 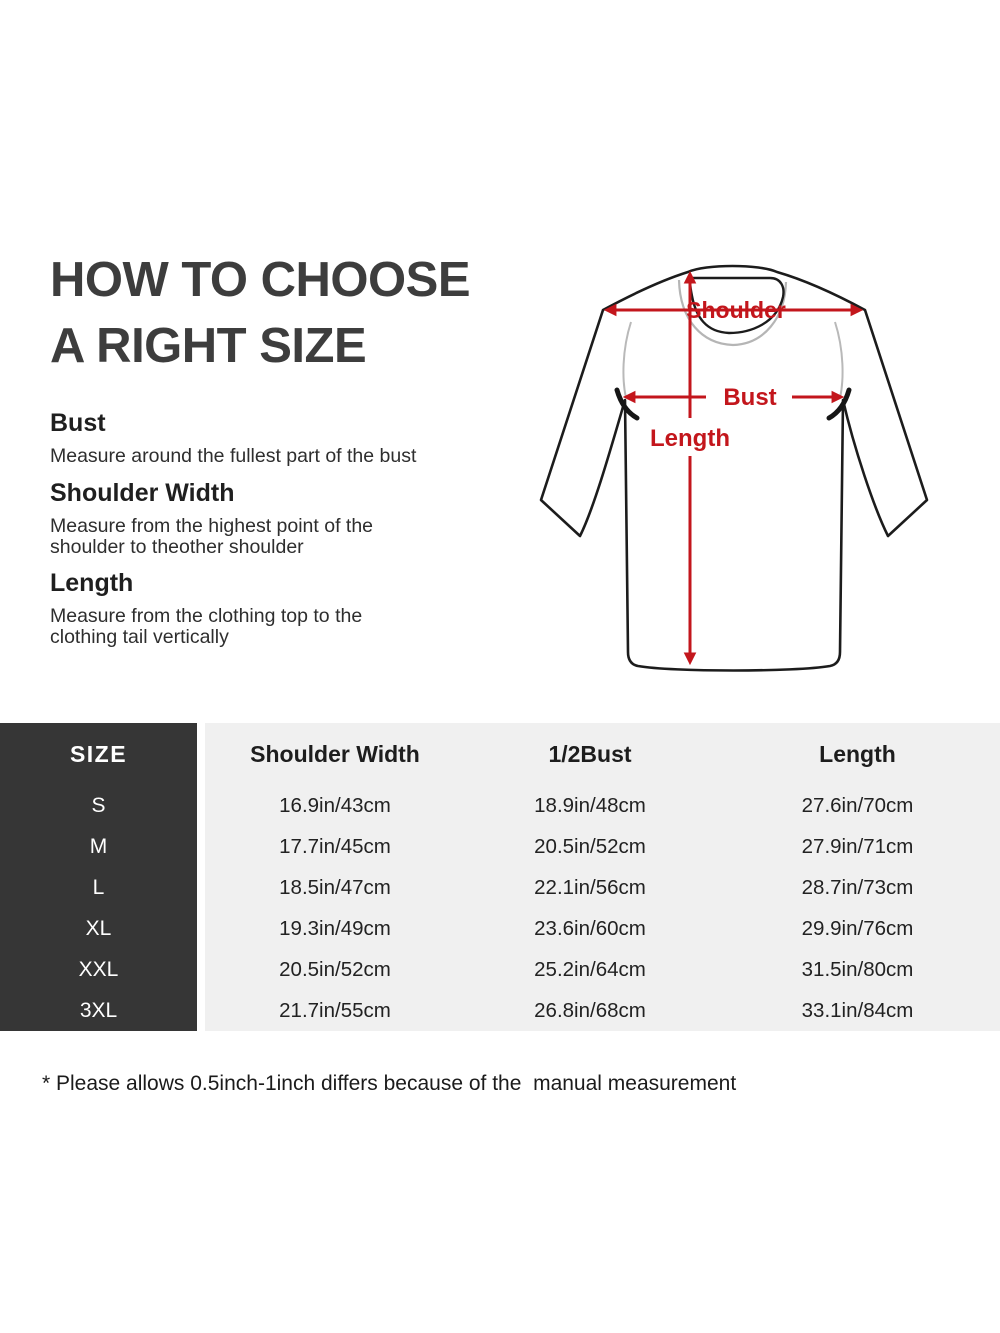 What do you see at coordinates (102, 887) in the screenshot?
I see `size-cell: L` at bounding box center [102, 887].